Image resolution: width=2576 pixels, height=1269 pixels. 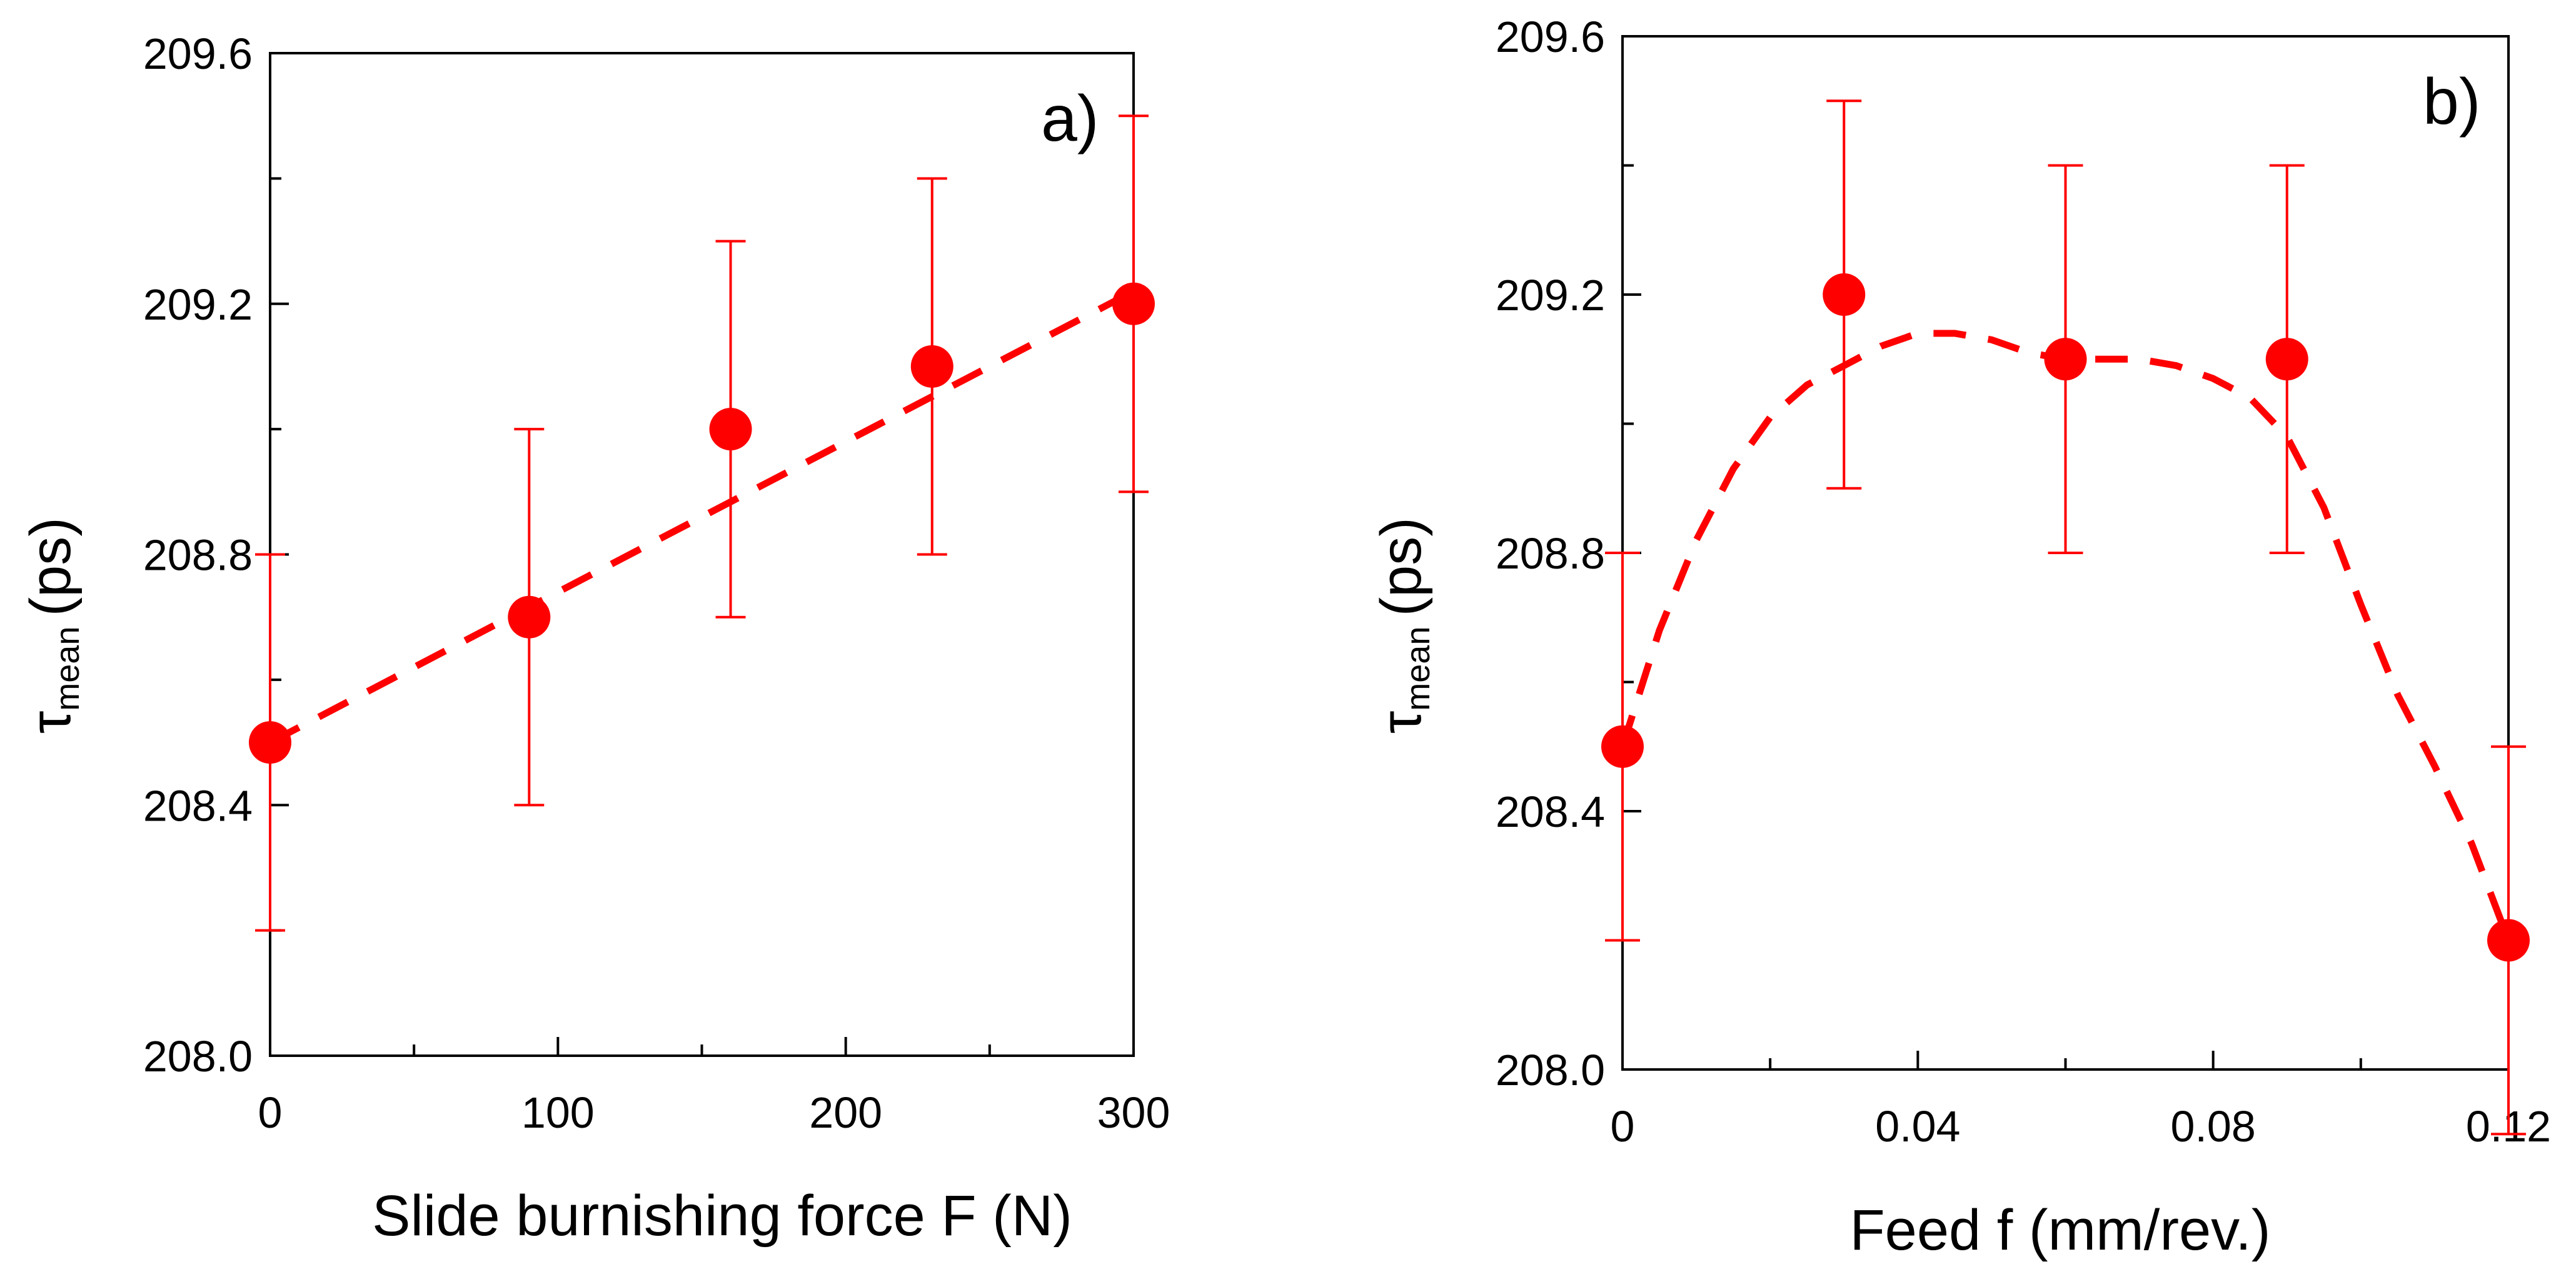 I want to click on panel-a-y-axis-subscript: mean, so click(x=67, y=669).